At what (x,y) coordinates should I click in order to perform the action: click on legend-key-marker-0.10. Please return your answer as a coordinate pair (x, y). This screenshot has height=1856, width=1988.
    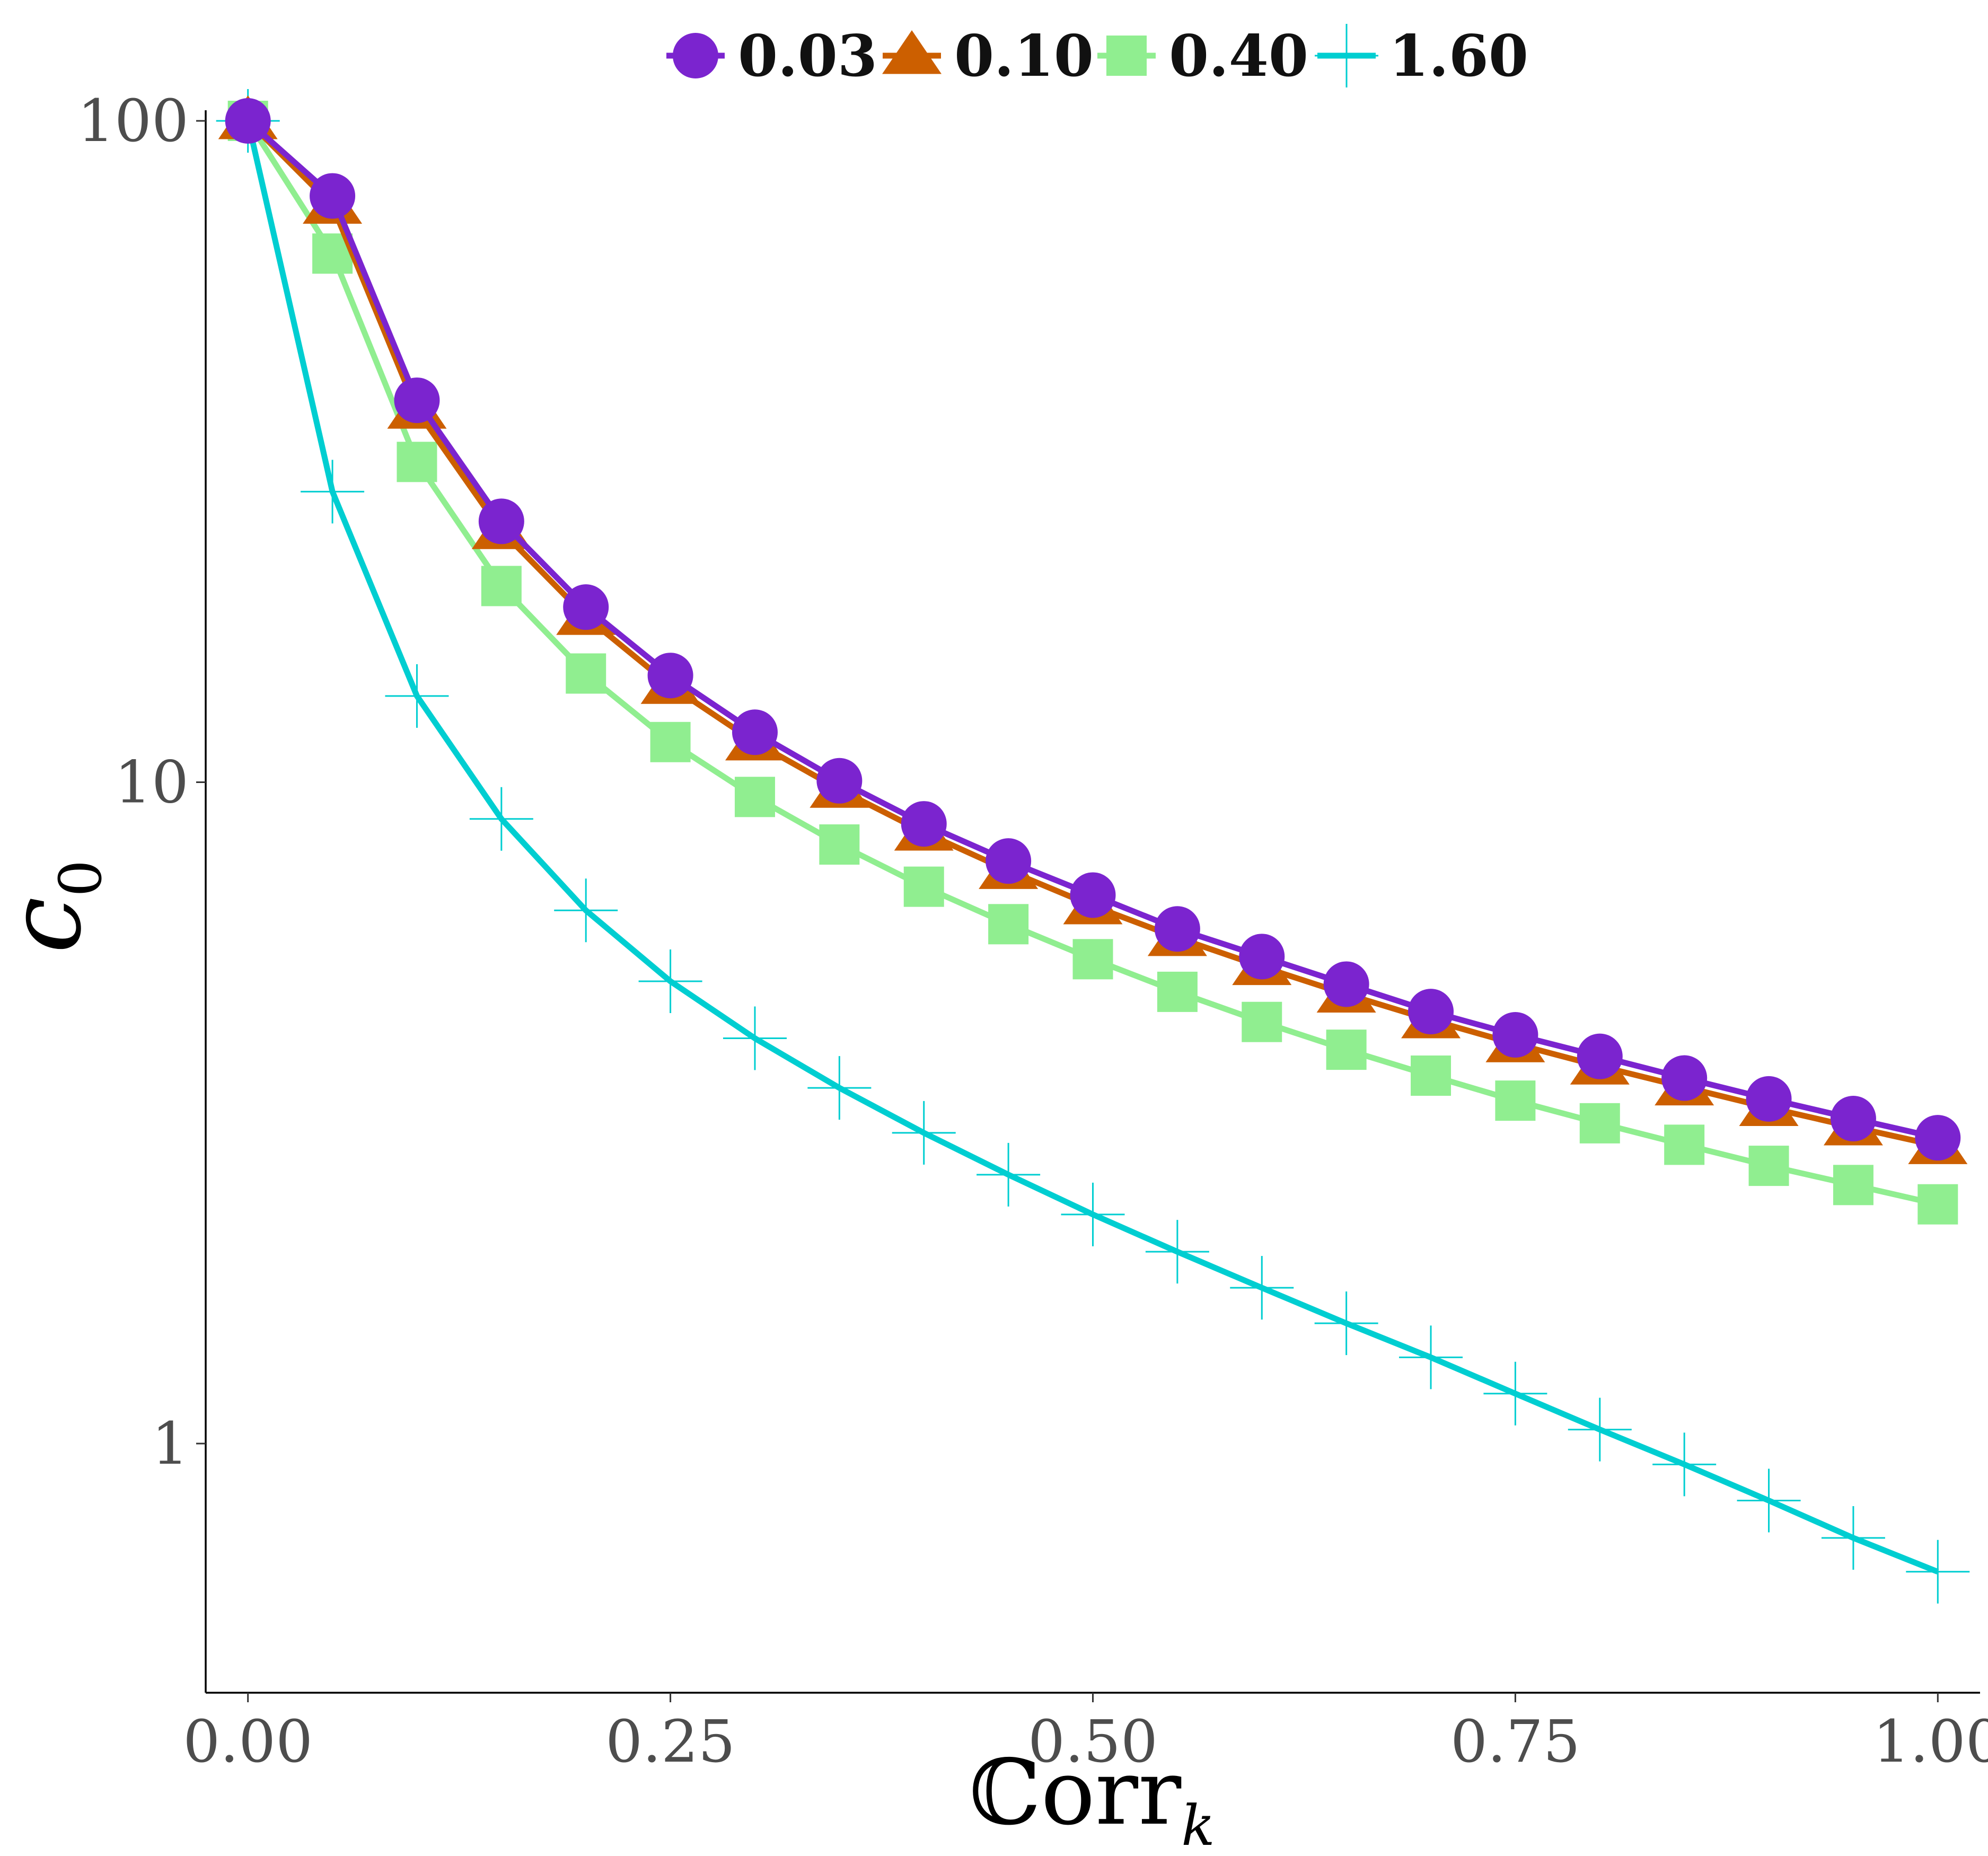
    Looking at the image, I should click on (912, 52).